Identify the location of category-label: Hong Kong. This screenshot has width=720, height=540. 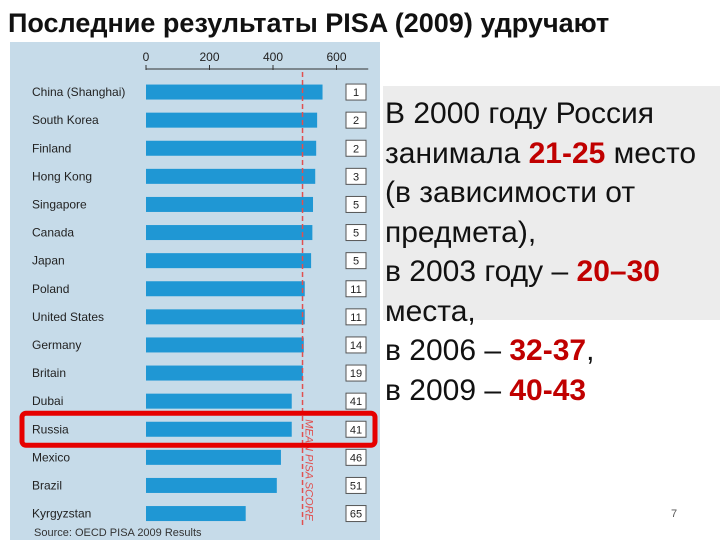
(62, 176).